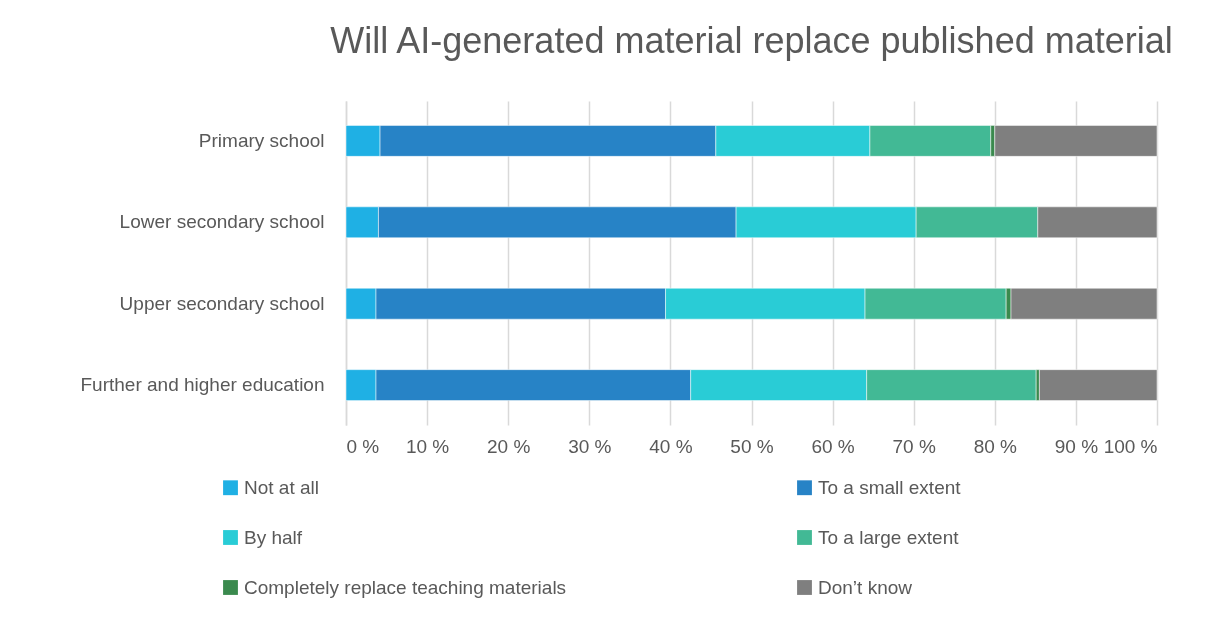 This screenshot has width=1209, height=642. I want to click on x-tick-label: 30 %, so click(590, 446).